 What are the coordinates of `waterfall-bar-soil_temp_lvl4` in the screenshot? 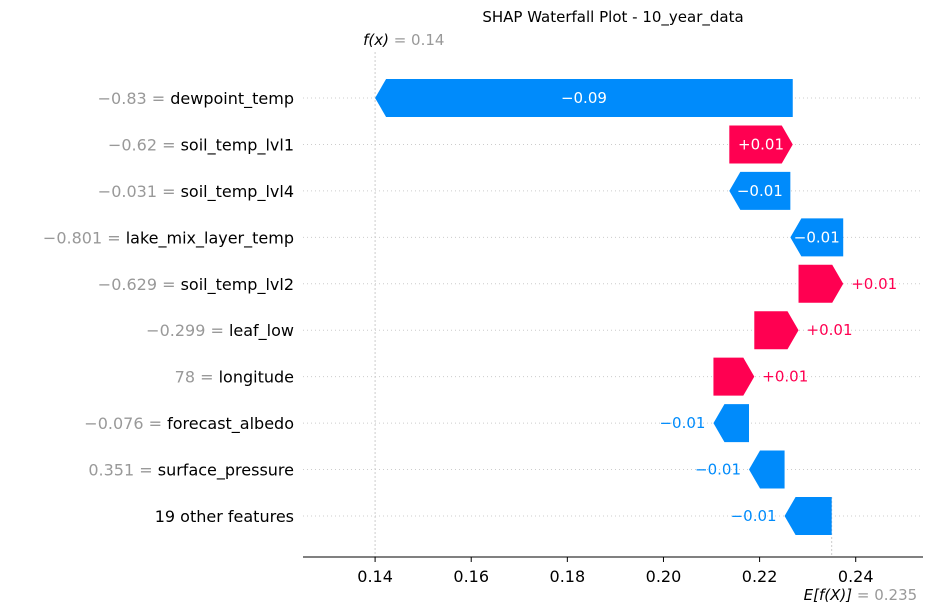 It's located at (760, 190).